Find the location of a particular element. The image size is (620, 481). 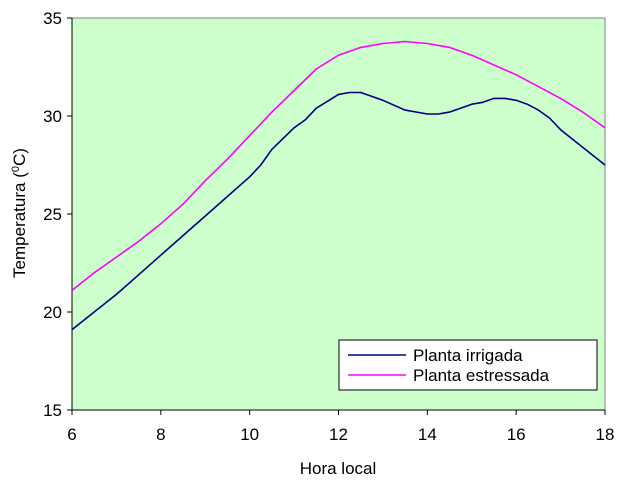

x-tick-label: 18 is located at coordinates (605, 434).